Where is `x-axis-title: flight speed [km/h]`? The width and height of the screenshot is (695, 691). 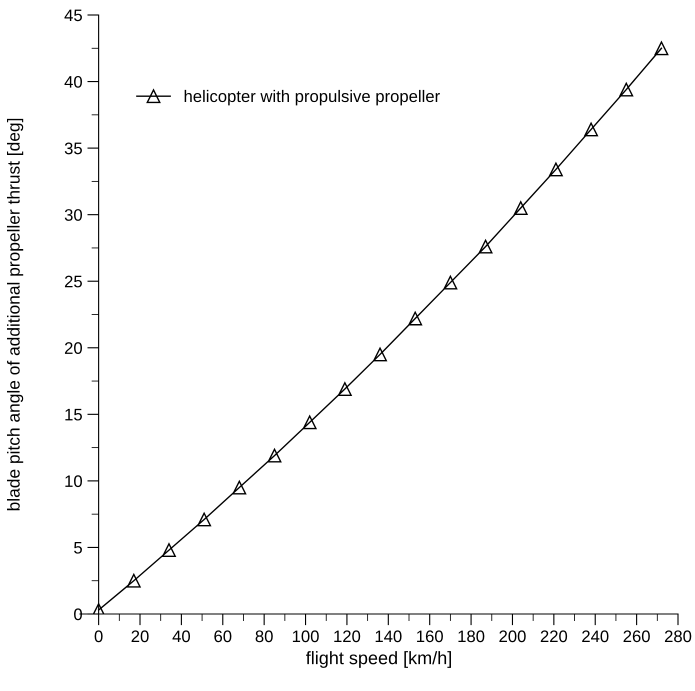 x-axis-title: flight speed [km/h] is located at coordinates (378, 659).